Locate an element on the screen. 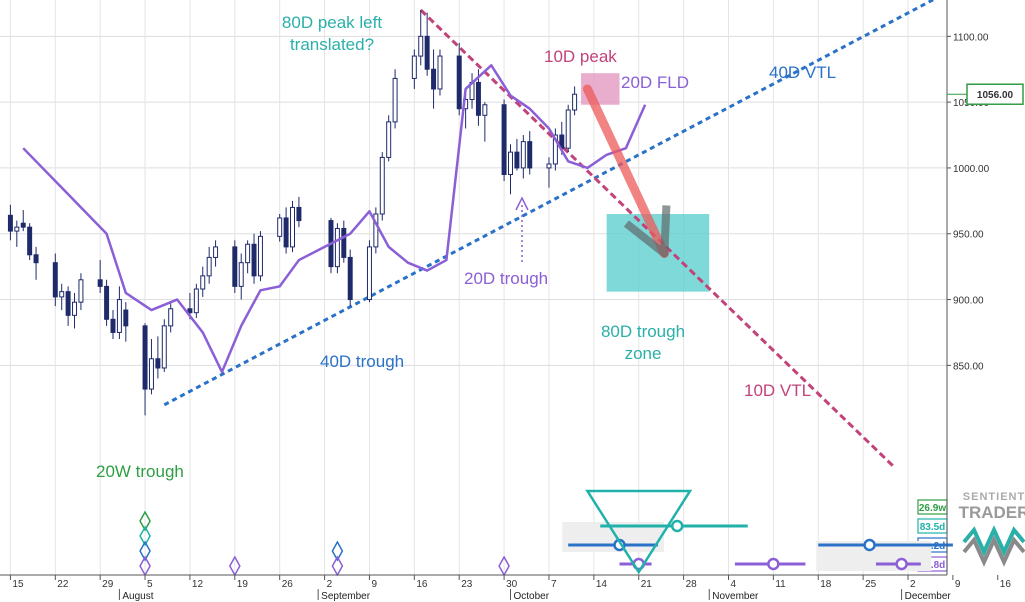 This screenshot has height=602, width=1025. current-price-tag: 1056.00 is located at coordinates (995, 94).